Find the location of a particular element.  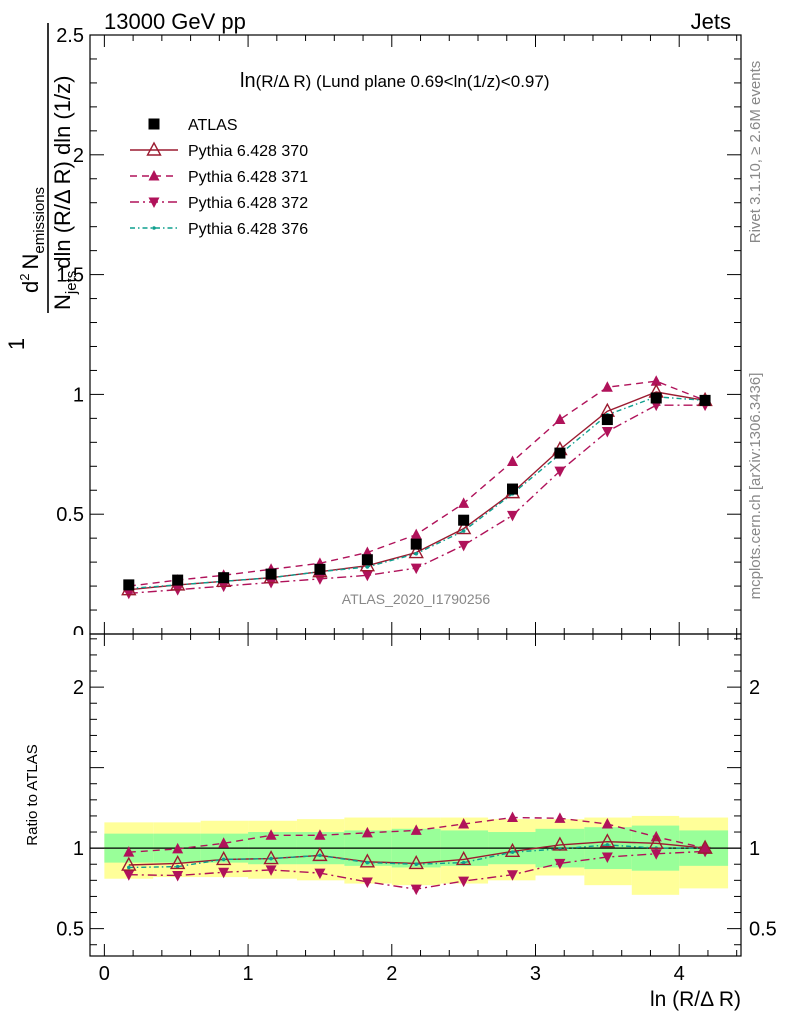

main-ylabel-jets: jets is located at coordinates (71, 283).